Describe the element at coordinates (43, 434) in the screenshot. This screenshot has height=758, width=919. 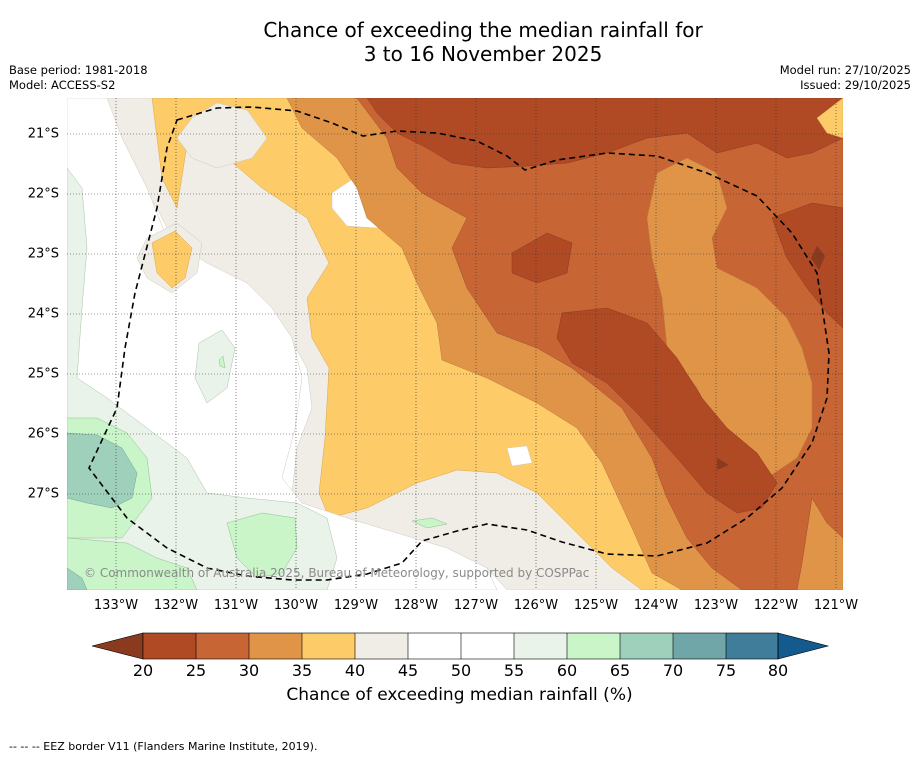
I see `lat-label-26s: 26°S` at that location.